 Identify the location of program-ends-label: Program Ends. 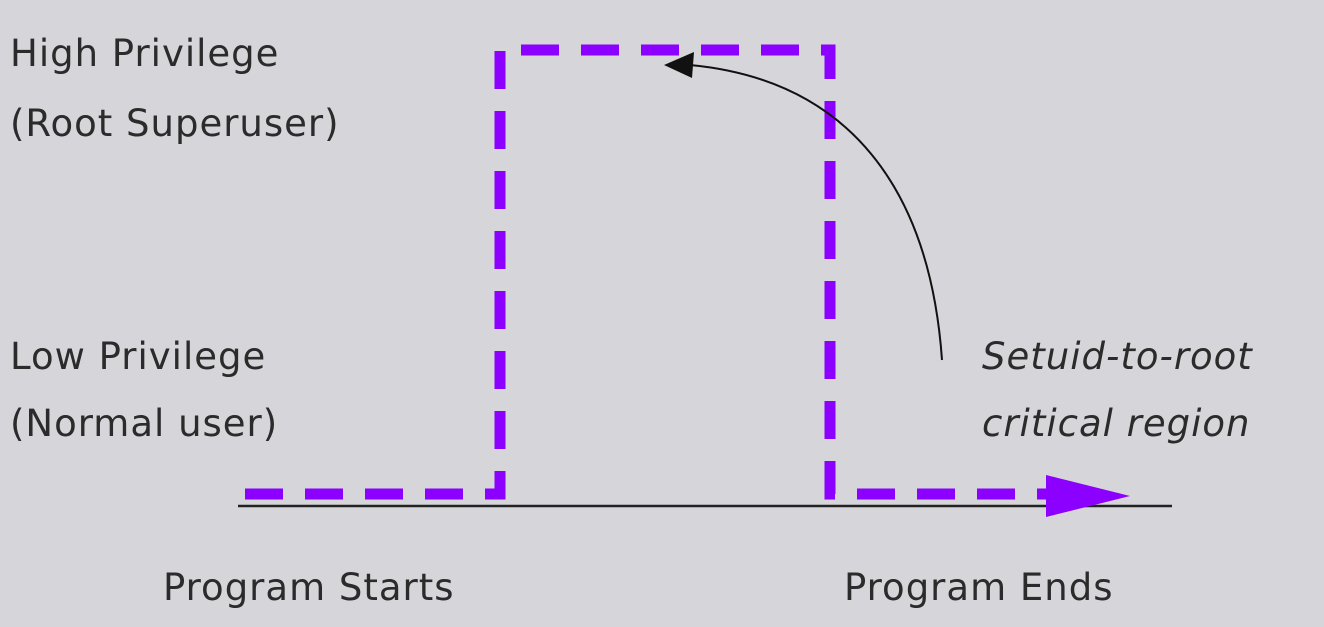
(979, 587).